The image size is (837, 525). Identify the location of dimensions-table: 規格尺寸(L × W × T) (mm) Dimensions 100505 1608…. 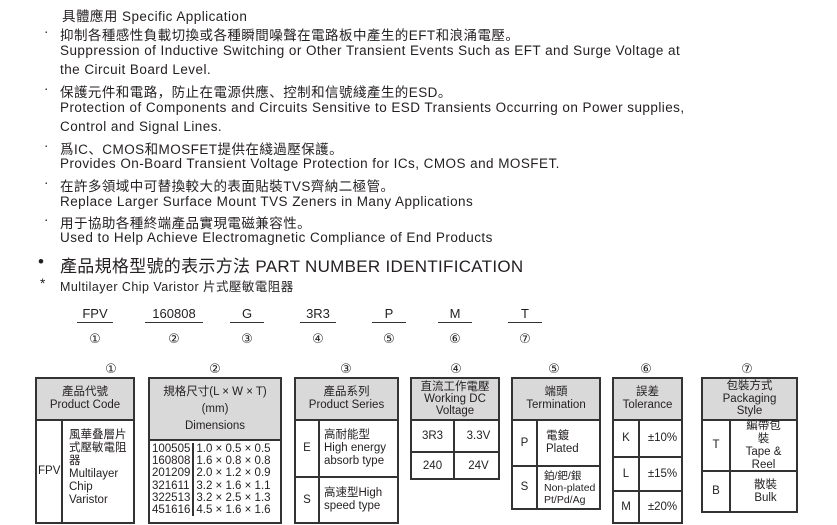
(215, 450).